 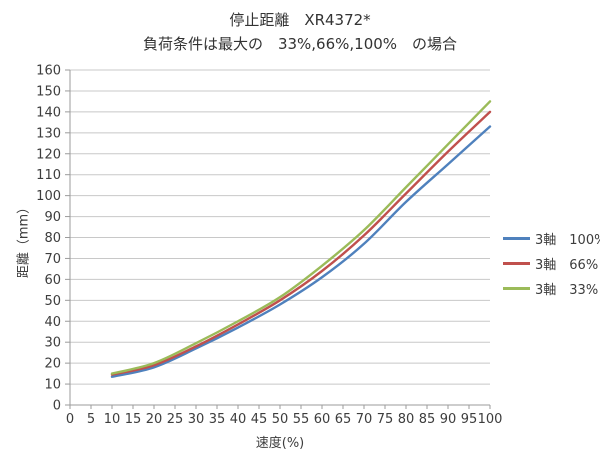 What do you see at coordinates (567, 240) in the screenshot?
I see `legend-label: 3軸 100%` at bounding box center [567, 240].